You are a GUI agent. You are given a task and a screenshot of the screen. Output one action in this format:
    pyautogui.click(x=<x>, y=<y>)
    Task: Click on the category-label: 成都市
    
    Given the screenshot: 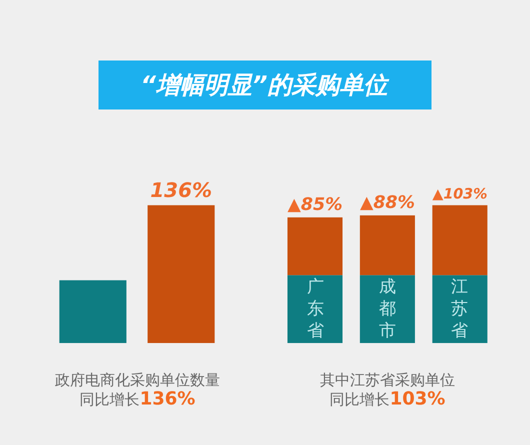 What is the action you would take?
    pyautogui.click(x=387, y=309)
    